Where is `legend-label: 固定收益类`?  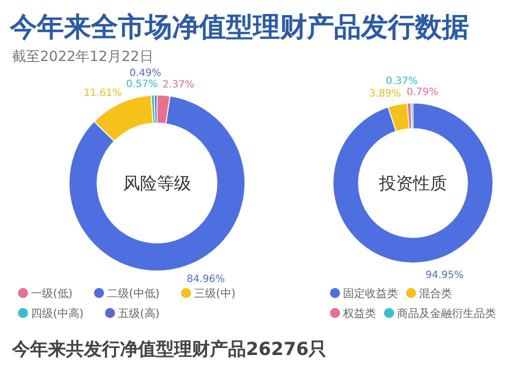 legend-label: 固定收益类 is located at coordinates (370, 293).